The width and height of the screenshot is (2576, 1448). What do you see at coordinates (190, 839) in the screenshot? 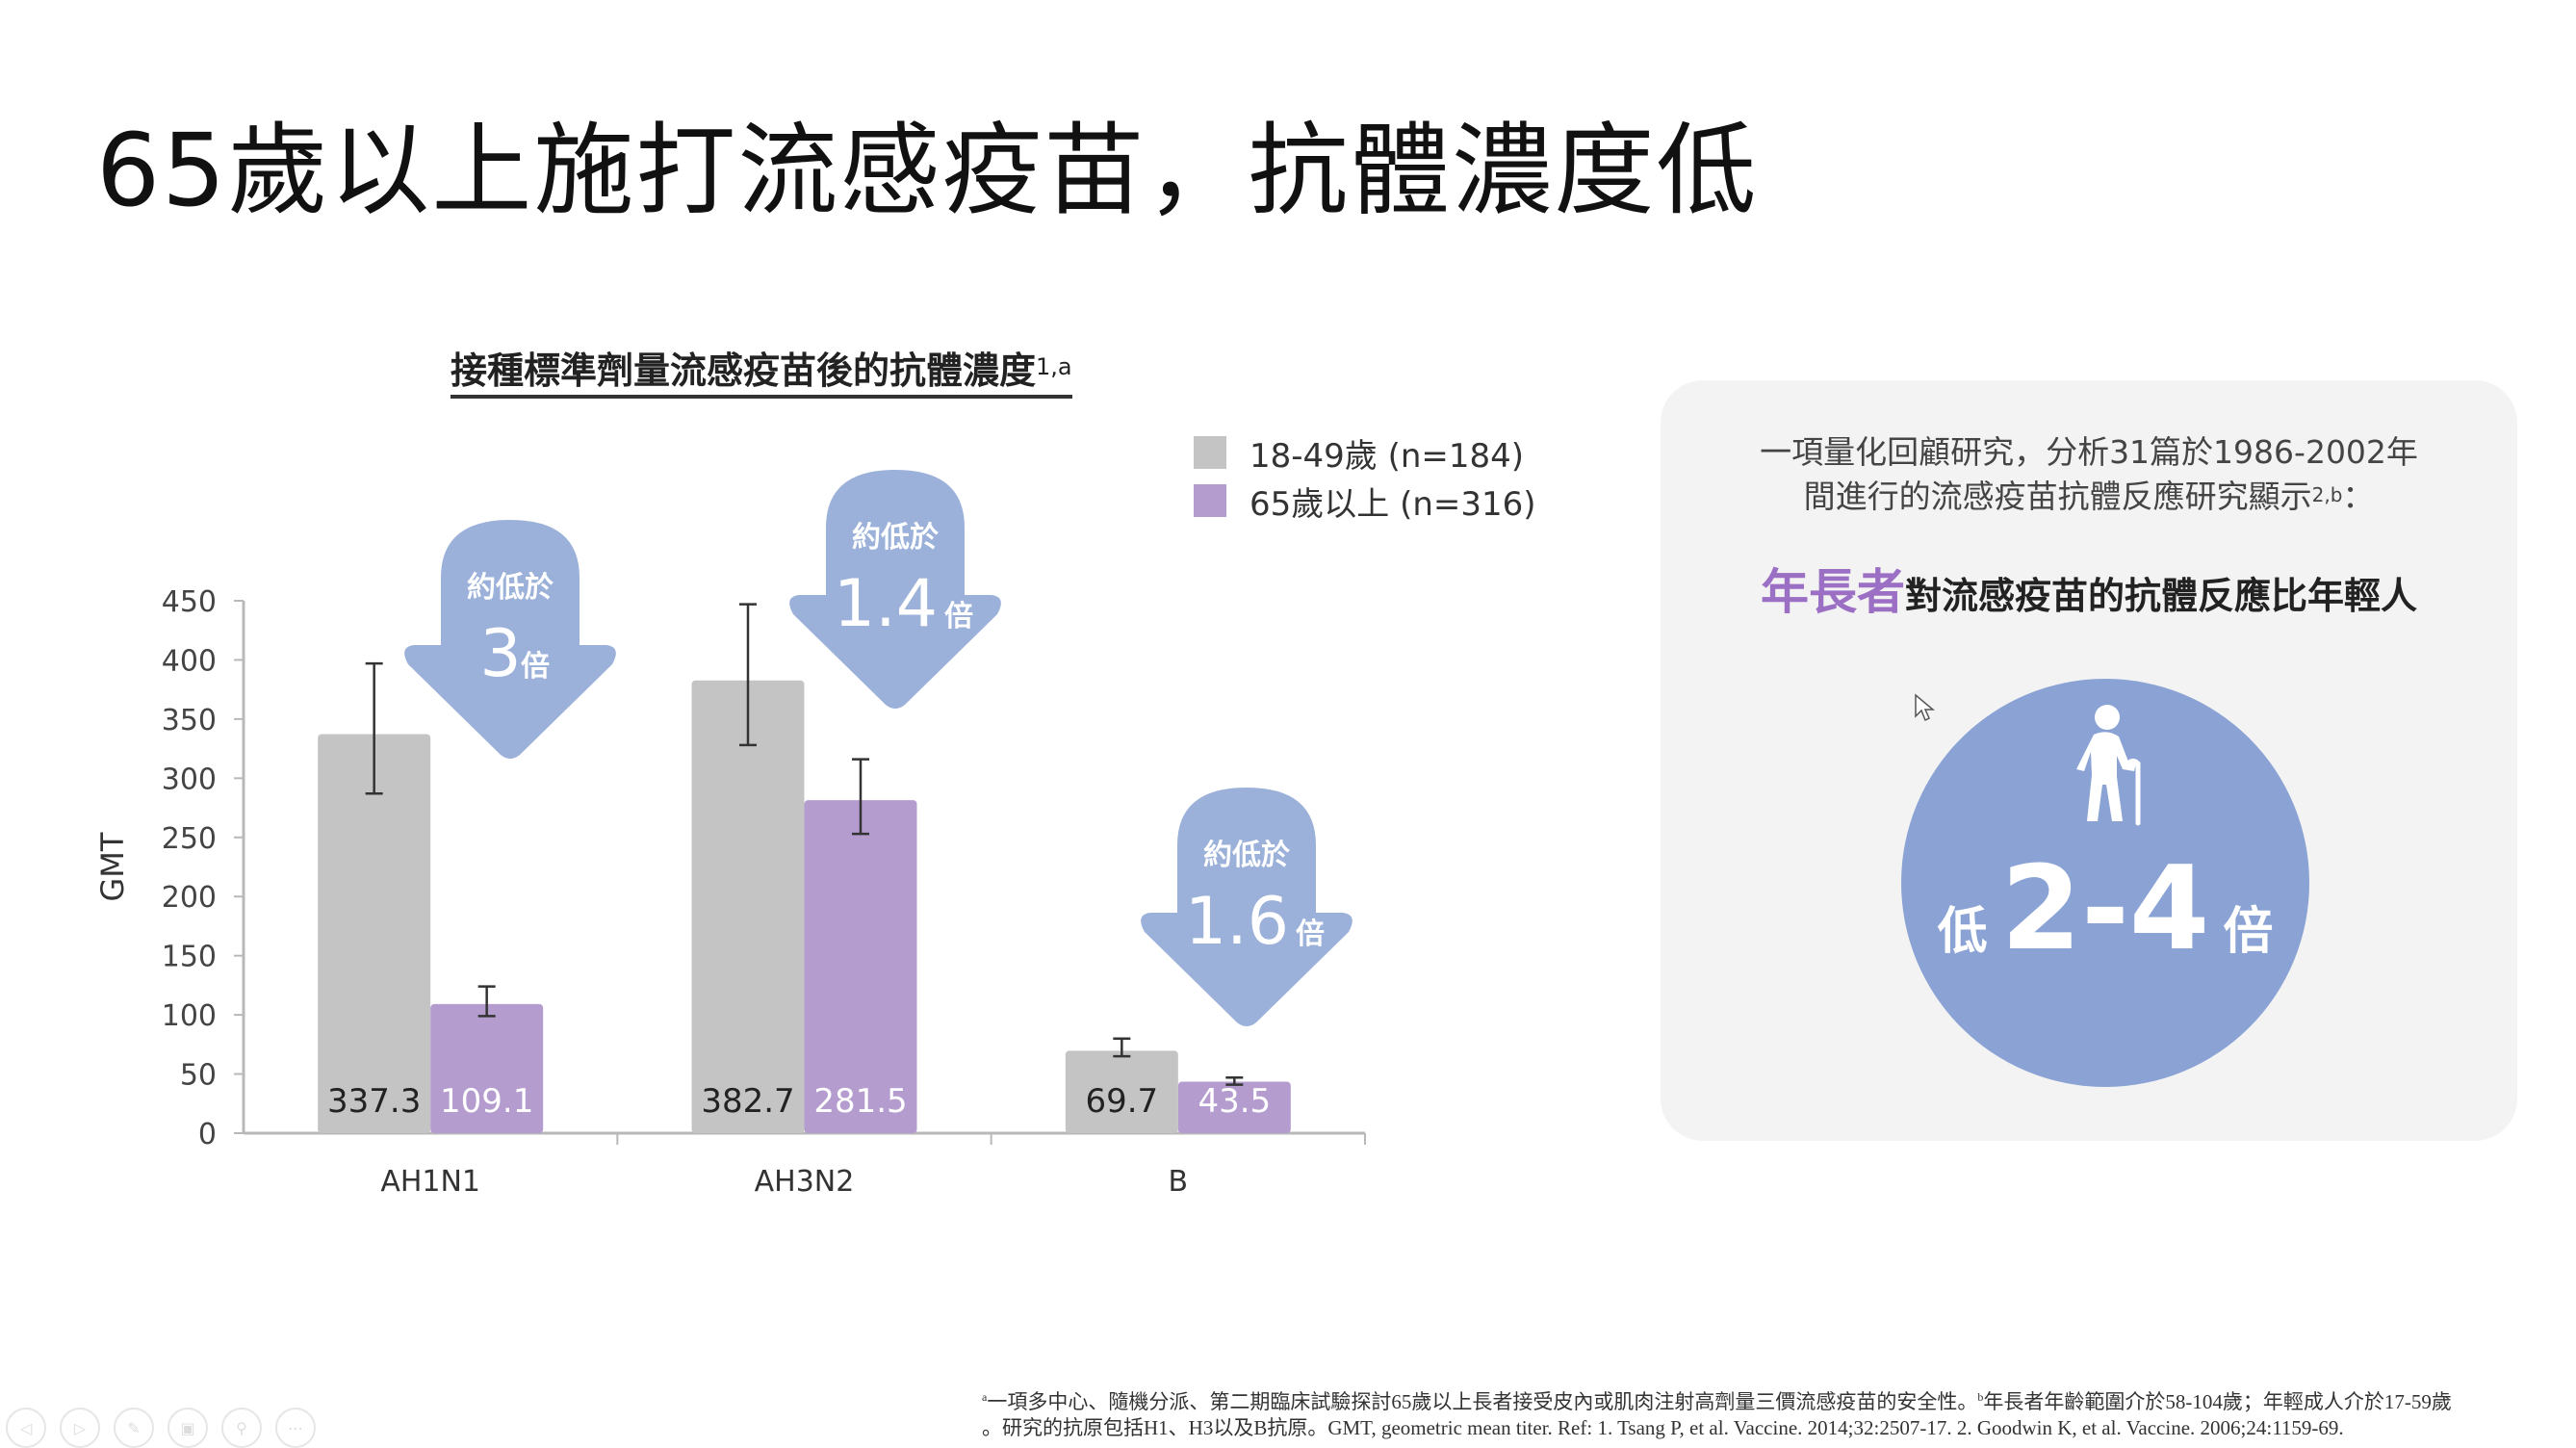
I see `y-tick-label: 250` at bounding box center [190, 839].